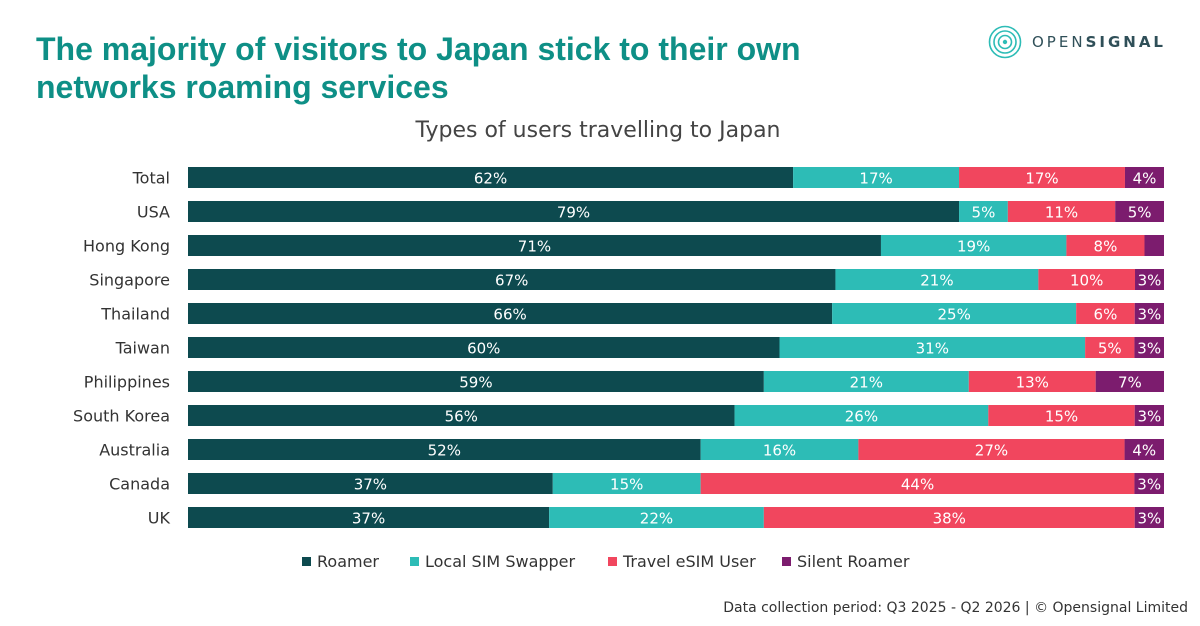  I want to click on bar-row-taiwan: Taiwan 60% 31% 5% 3%, so click(639, 347).